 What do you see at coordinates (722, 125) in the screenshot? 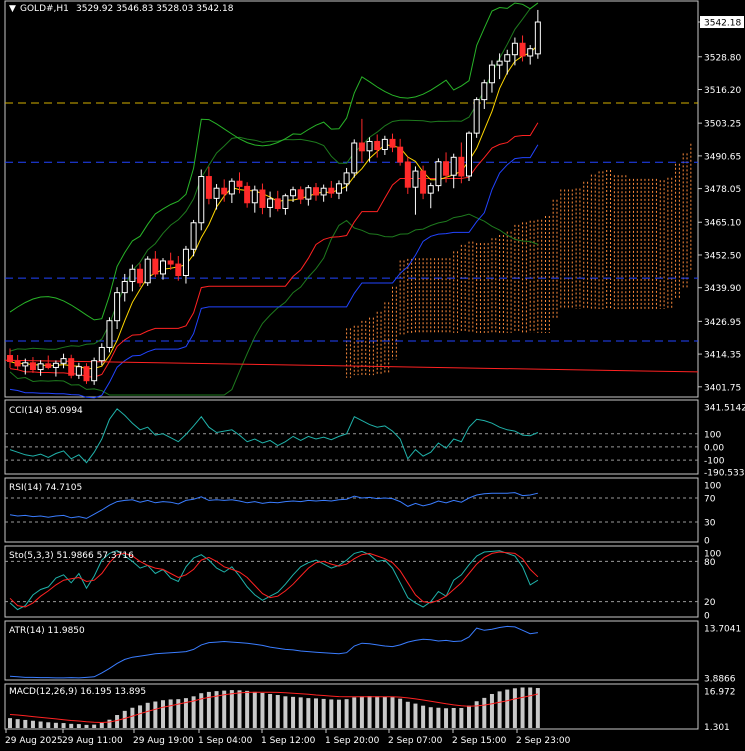
I see `price-tick-label: 3503.25` at bounding box center [722, 125].